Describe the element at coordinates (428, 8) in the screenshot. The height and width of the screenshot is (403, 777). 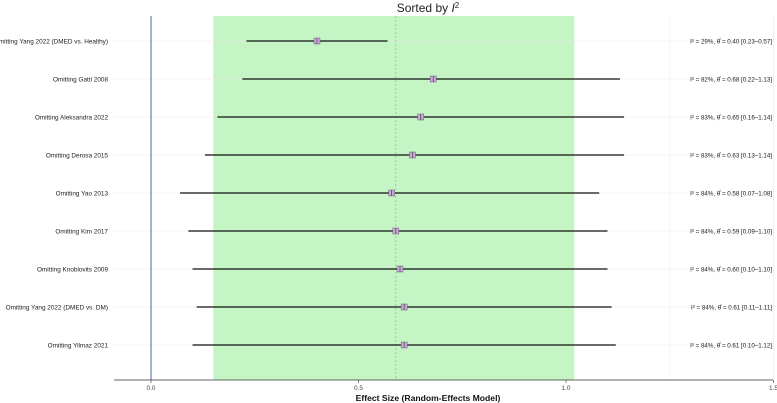
I see `chart-title: Sorted by I2` at that location.